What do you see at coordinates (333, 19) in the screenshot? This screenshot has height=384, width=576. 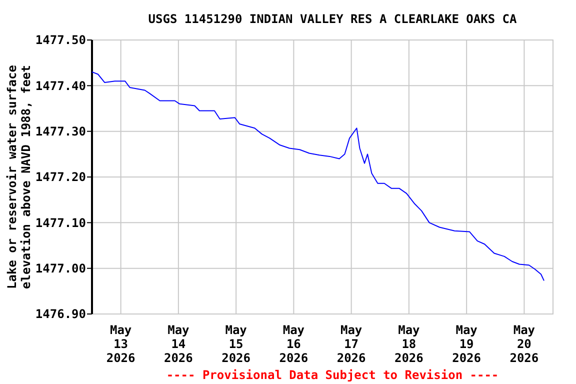 I see `chart-title: USGS 11451290 INDIAN VALLEY RES A CLEARLAKE OAKS CA` at bounding box center [333, 19].